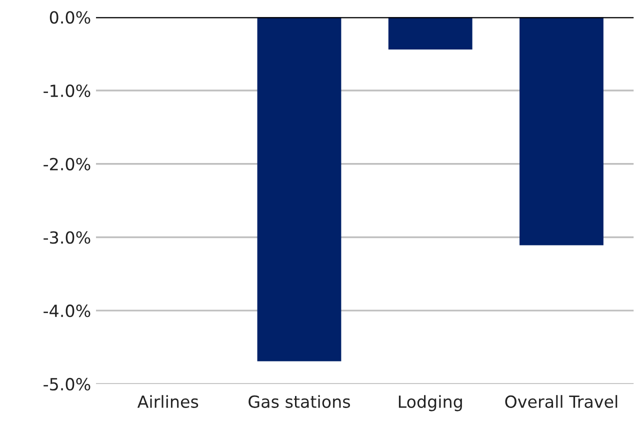 The height and width of the screenshot is (429, 640). I want to click on x-tick-label: Gas stations, so click(299, 401).